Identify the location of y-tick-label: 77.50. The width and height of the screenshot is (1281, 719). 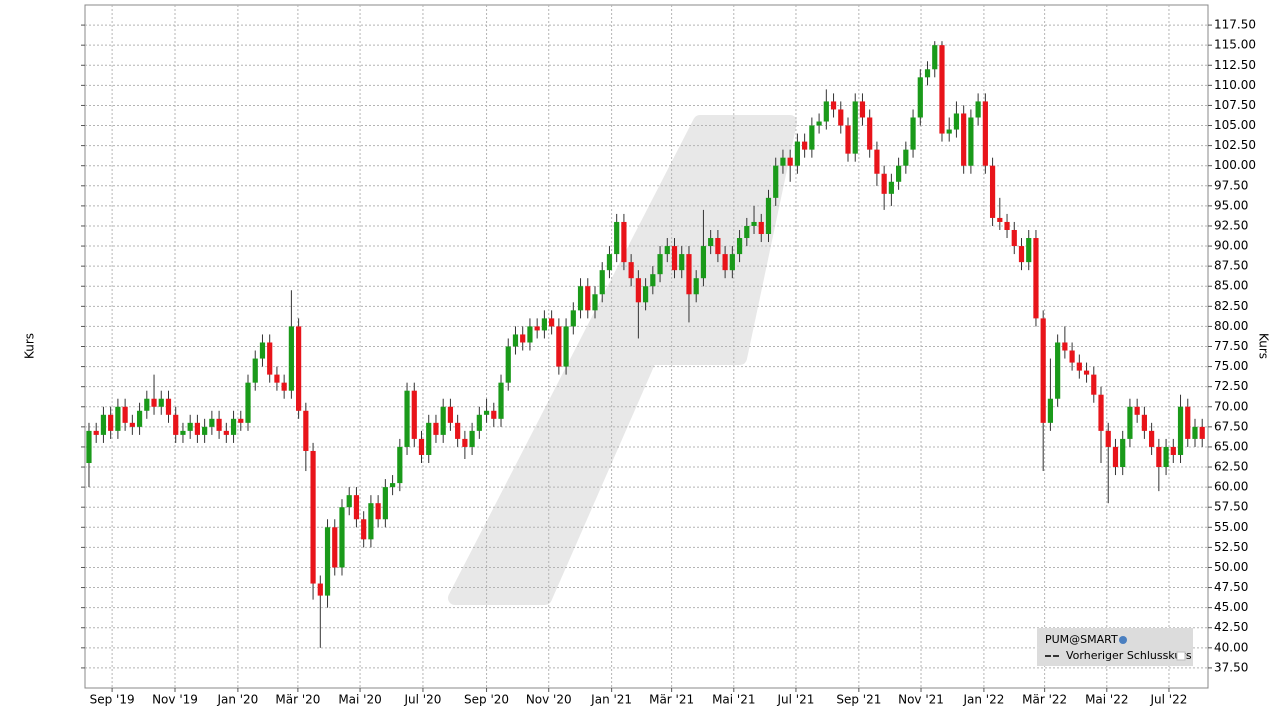
(1231, 346).